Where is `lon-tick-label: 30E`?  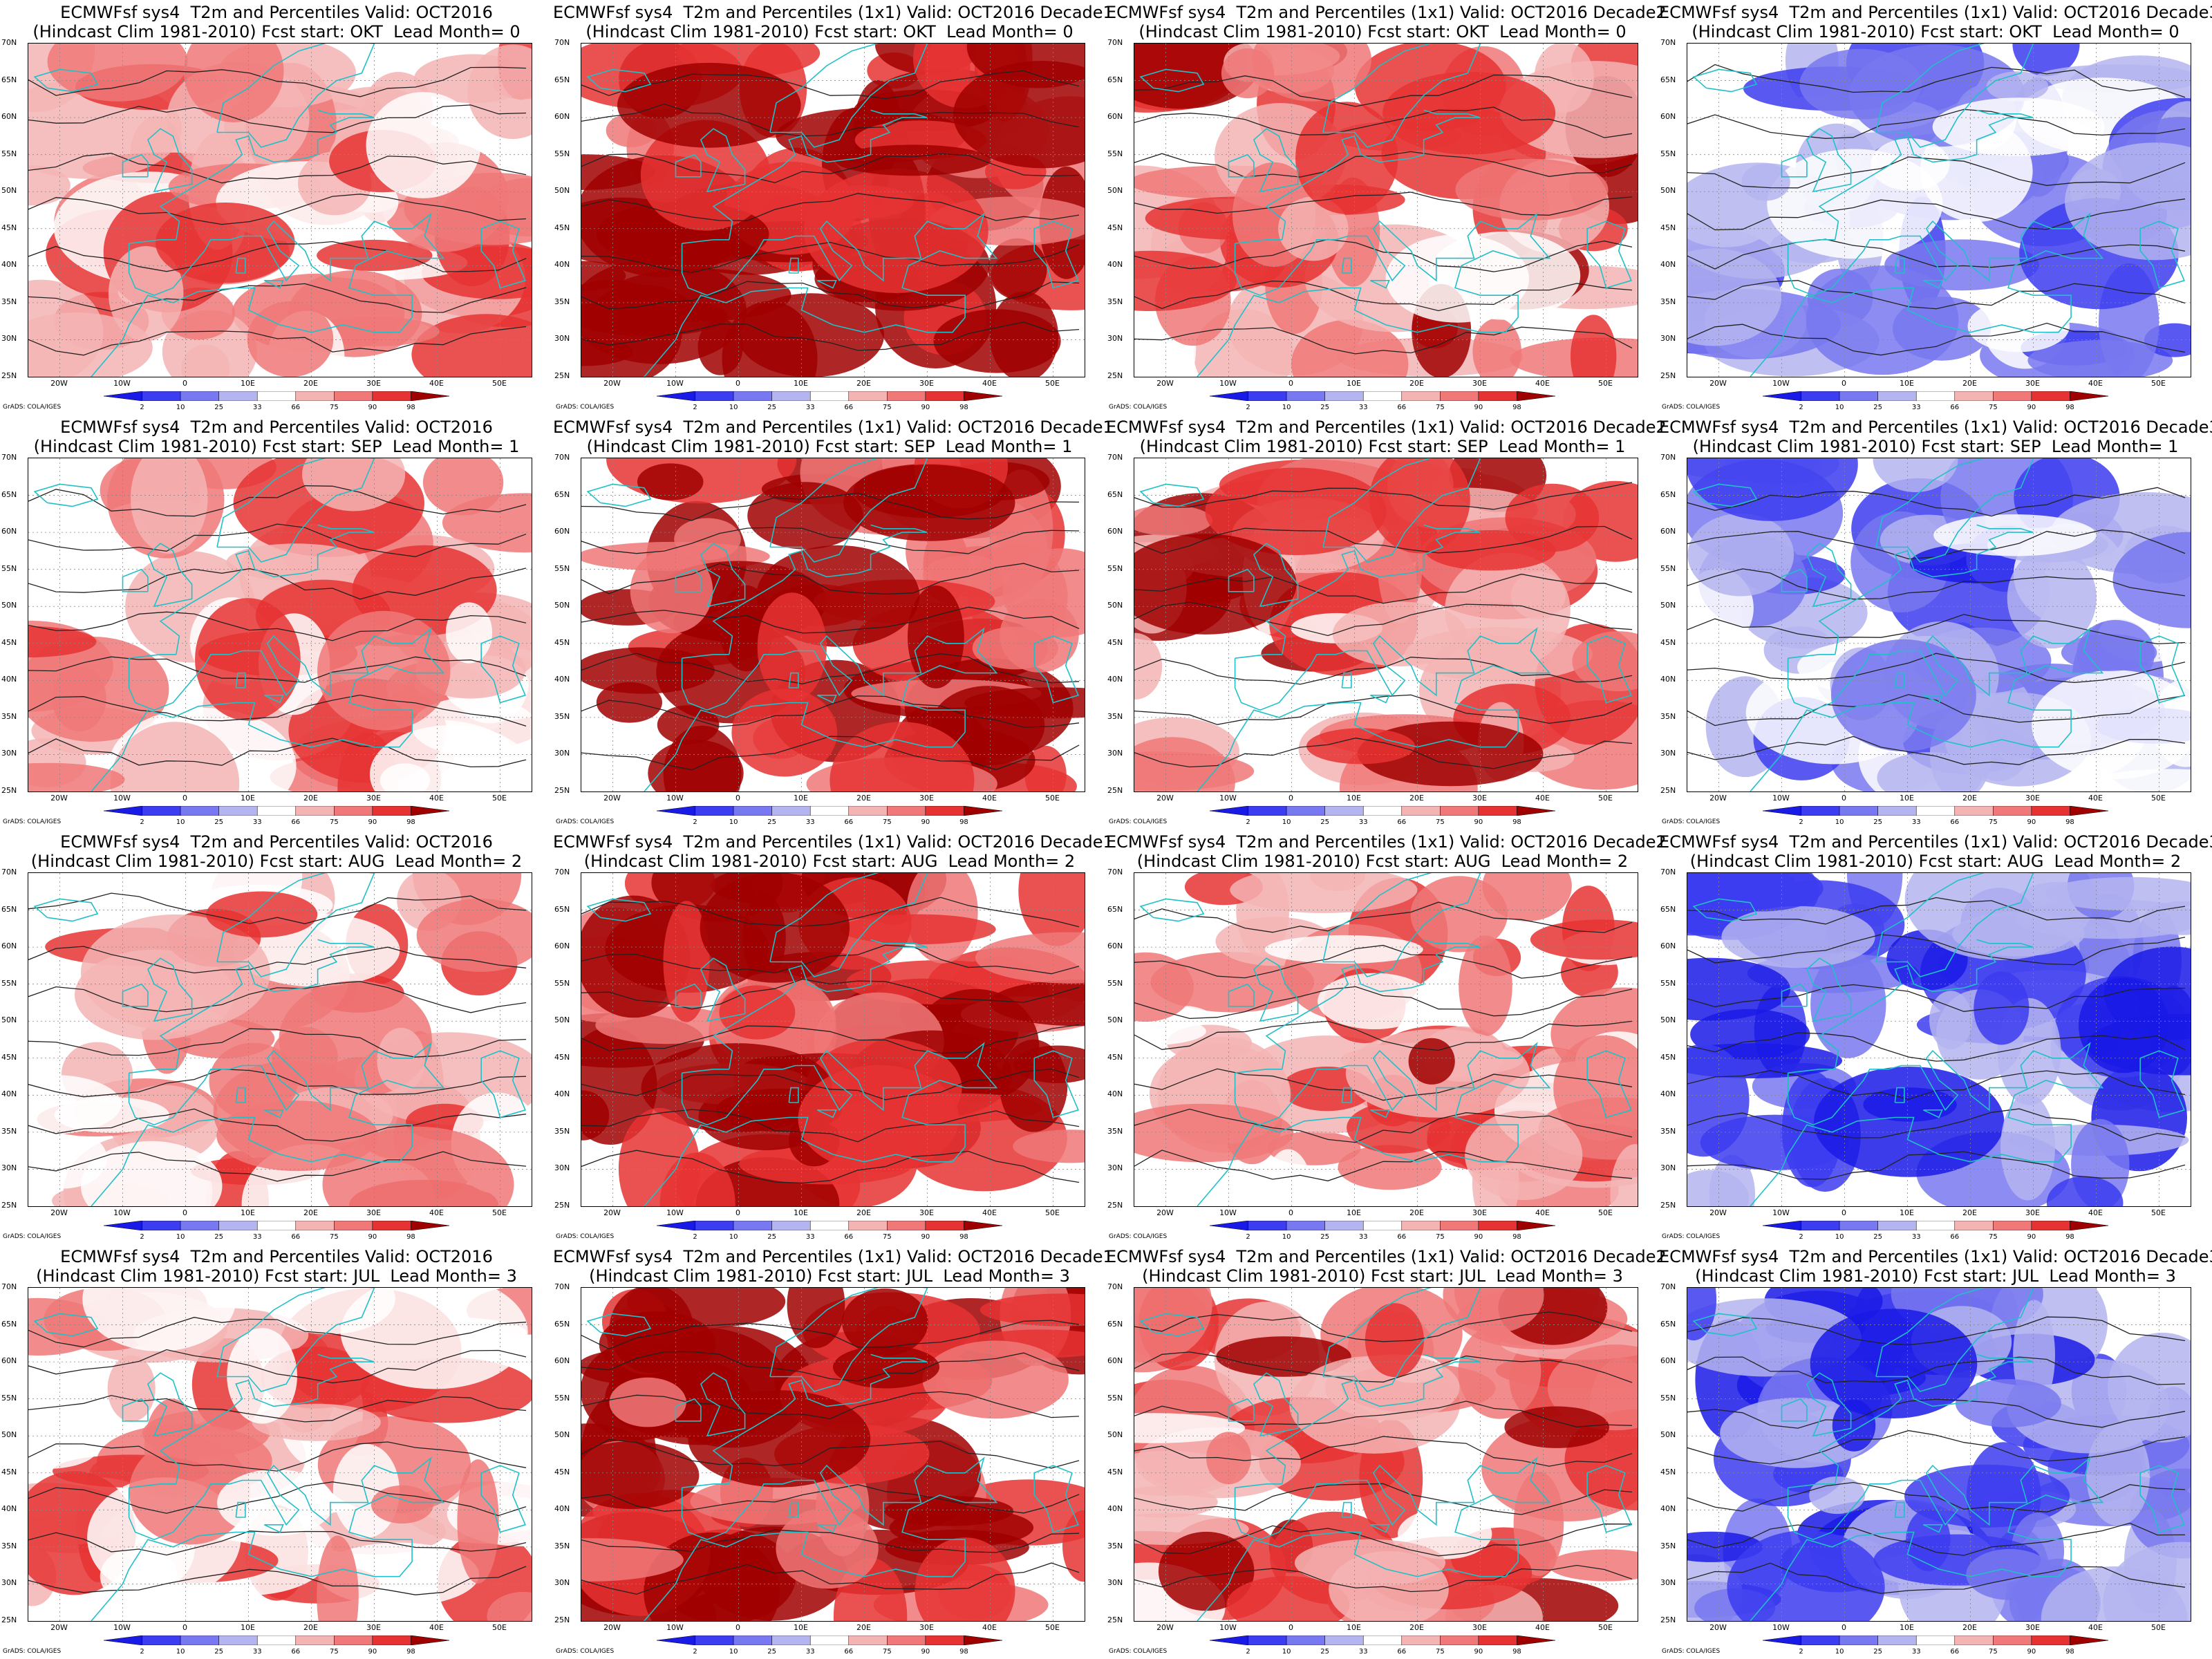 lon-tick-label: 30E is located at coordinates (927, 1213).